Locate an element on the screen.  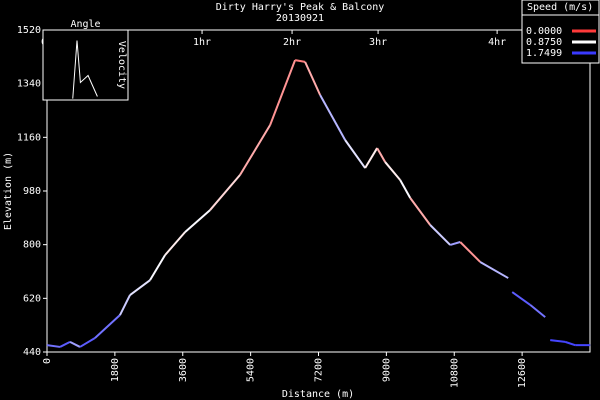
legend-label: 0.8750 is located at coordinates (544, 42).